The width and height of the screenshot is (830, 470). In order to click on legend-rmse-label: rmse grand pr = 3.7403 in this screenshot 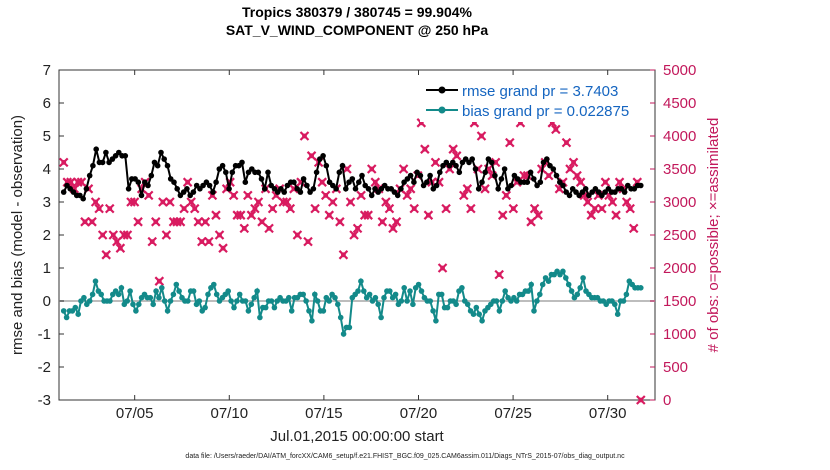, I will do `click(540, 91)`.